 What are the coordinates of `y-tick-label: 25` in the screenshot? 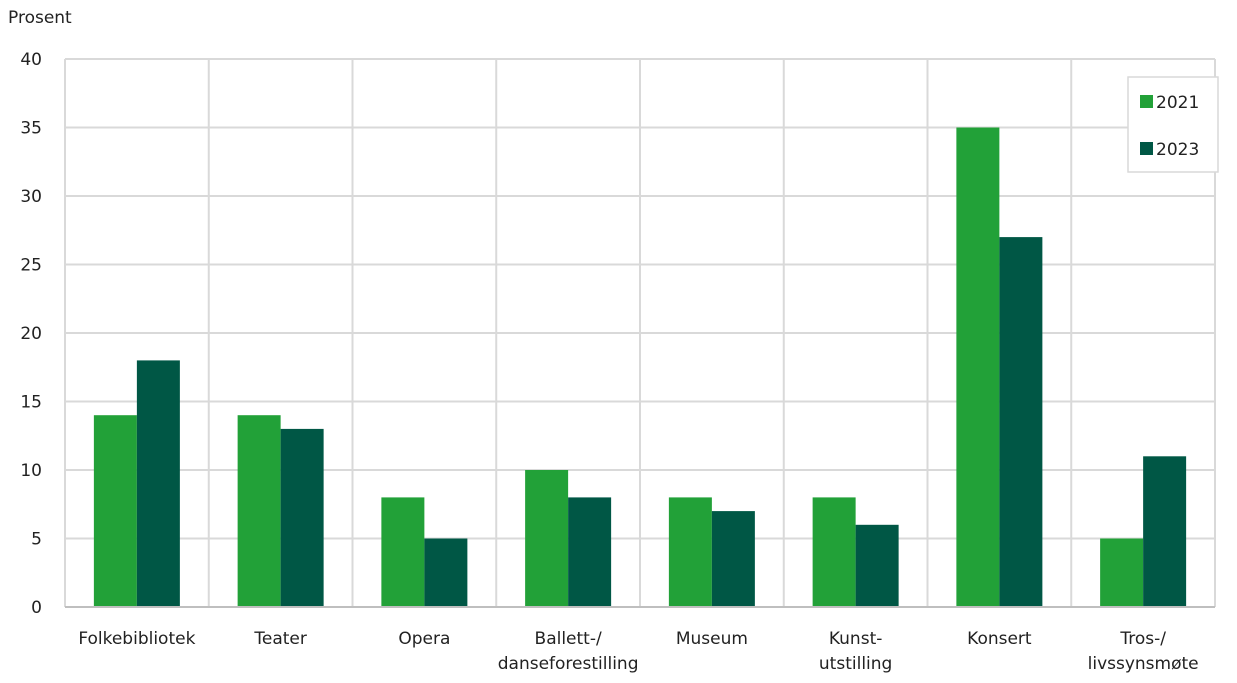 It's located at (31, 266).